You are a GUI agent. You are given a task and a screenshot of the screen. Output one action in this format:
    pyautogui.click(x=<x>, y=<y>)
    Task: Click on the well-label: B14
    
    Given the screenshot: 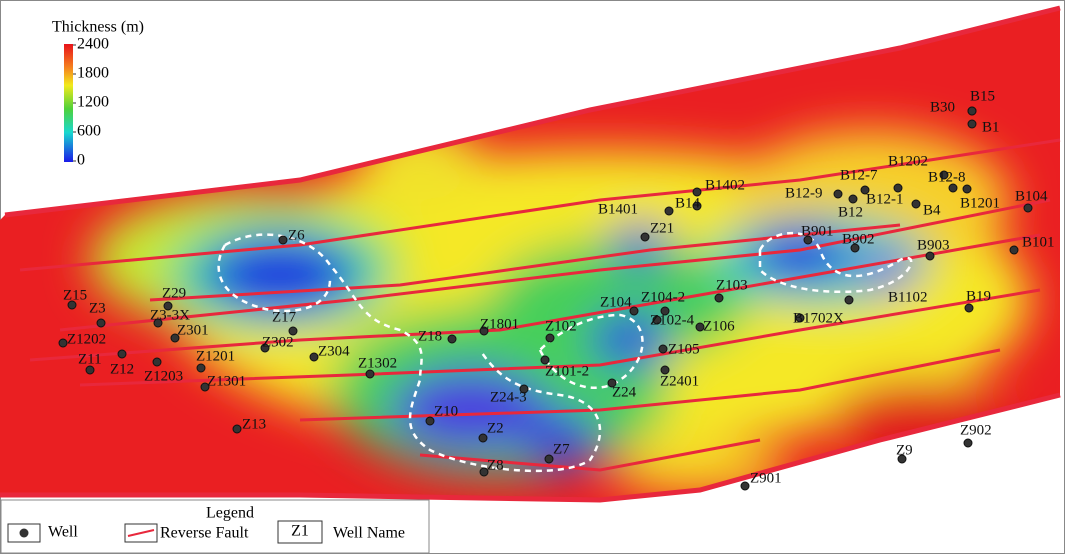 What is the action you would take?
    pyautogui.click(x=688, y=203)
    